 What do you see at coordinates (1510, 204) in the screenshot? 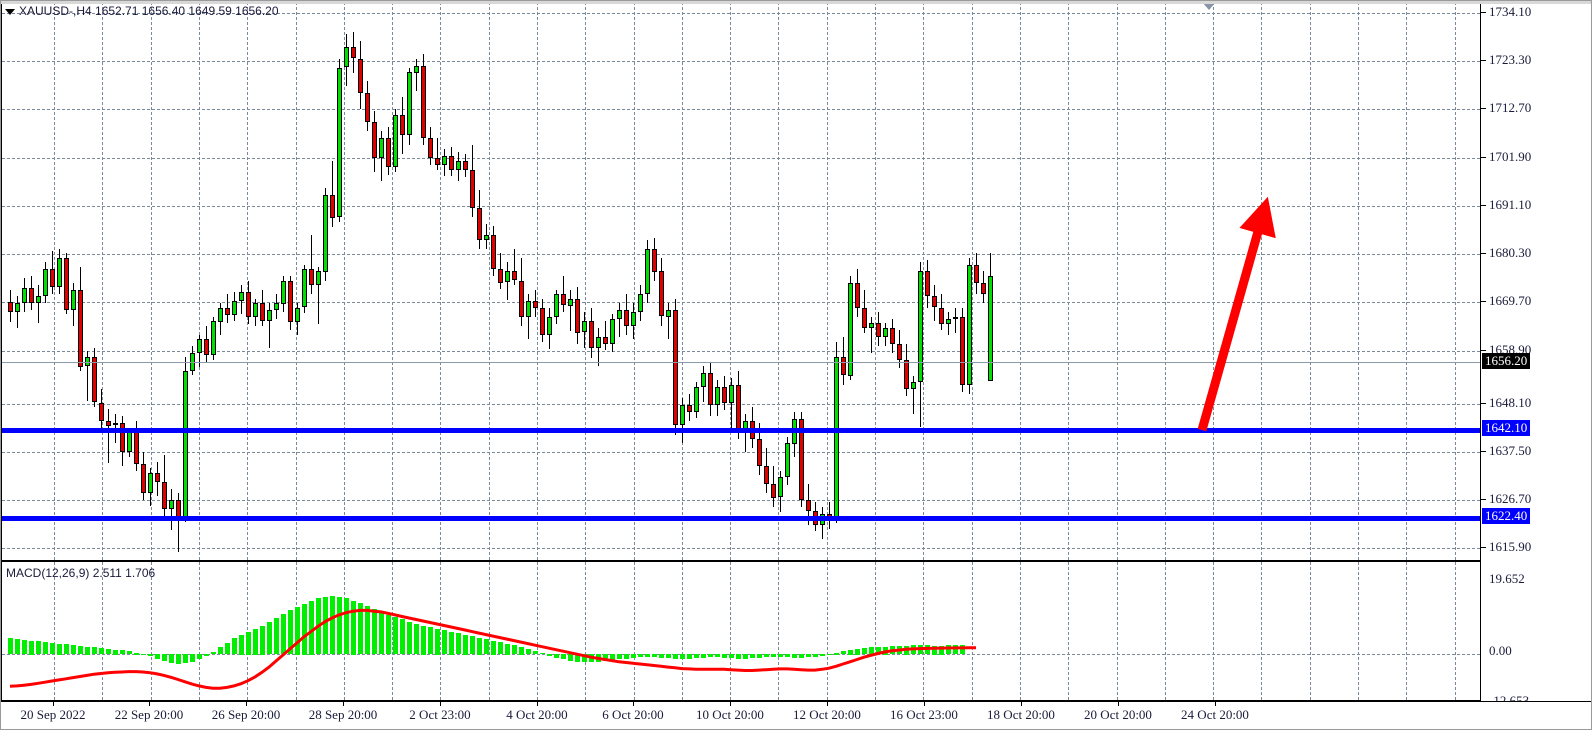
I see `price-axis-label: 1691.10` at bounding box center [1510, 204].